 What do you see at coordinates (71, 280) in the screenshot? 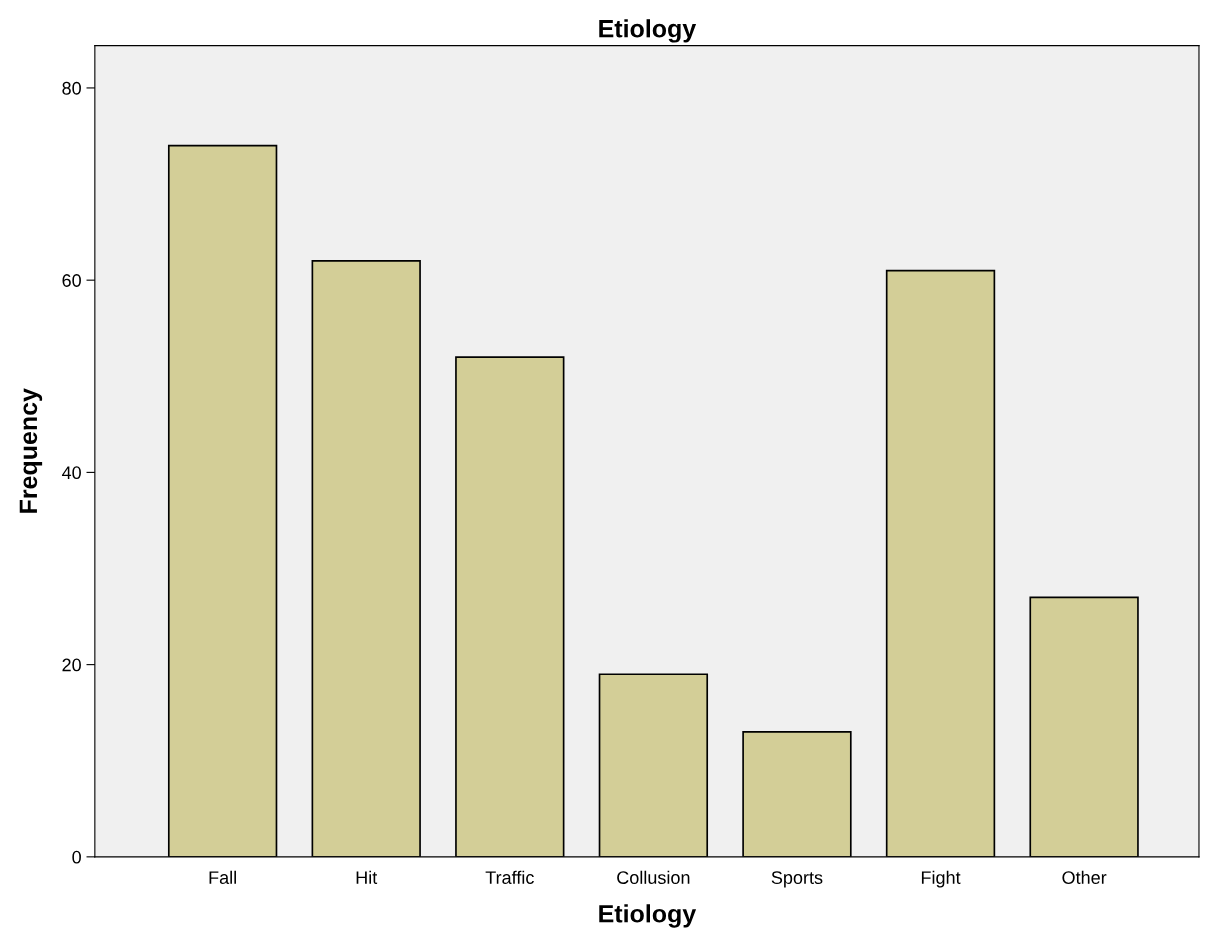
I see `y-tick-label: 60` at bounding box center [71, 280].